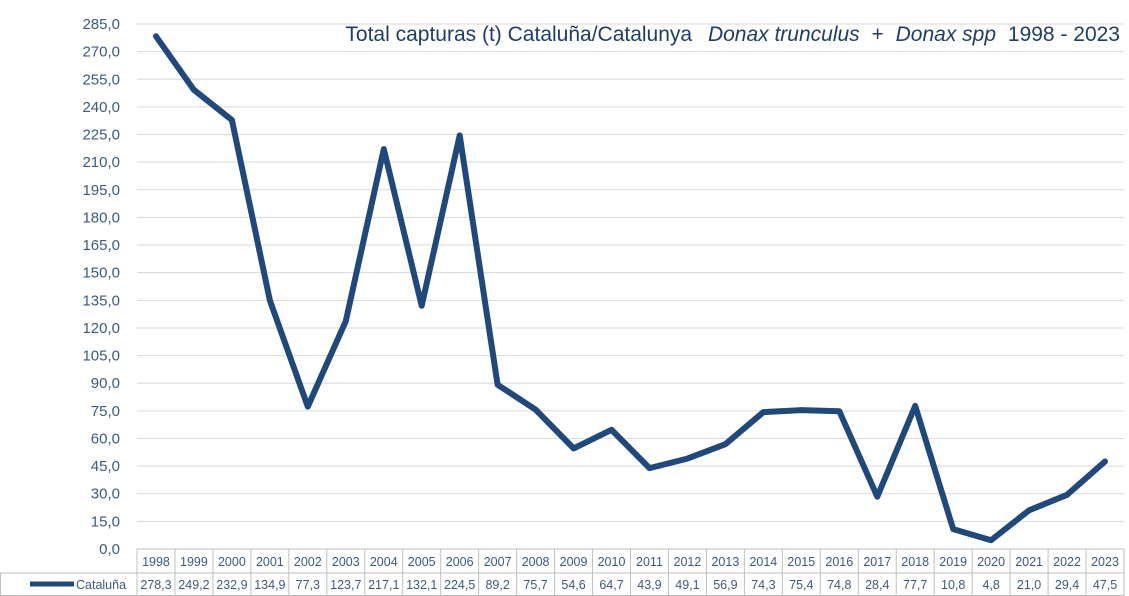 The image size is (1129, 596). What do you see at coordinates (725, 585) in the screenshot?
I see `data-label: 56,9` at bounding box center [725, 585].